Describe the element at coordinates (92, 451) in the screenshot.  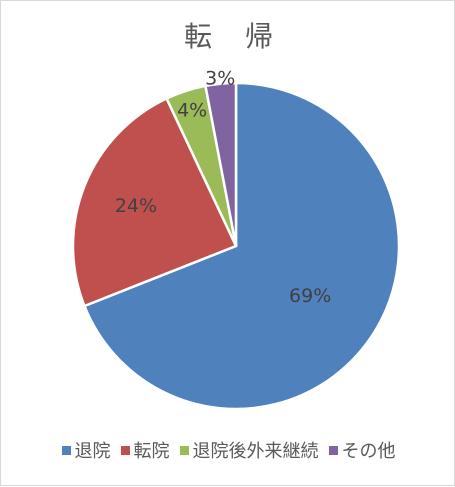
I see `legend-label-1: 退院` at that location.